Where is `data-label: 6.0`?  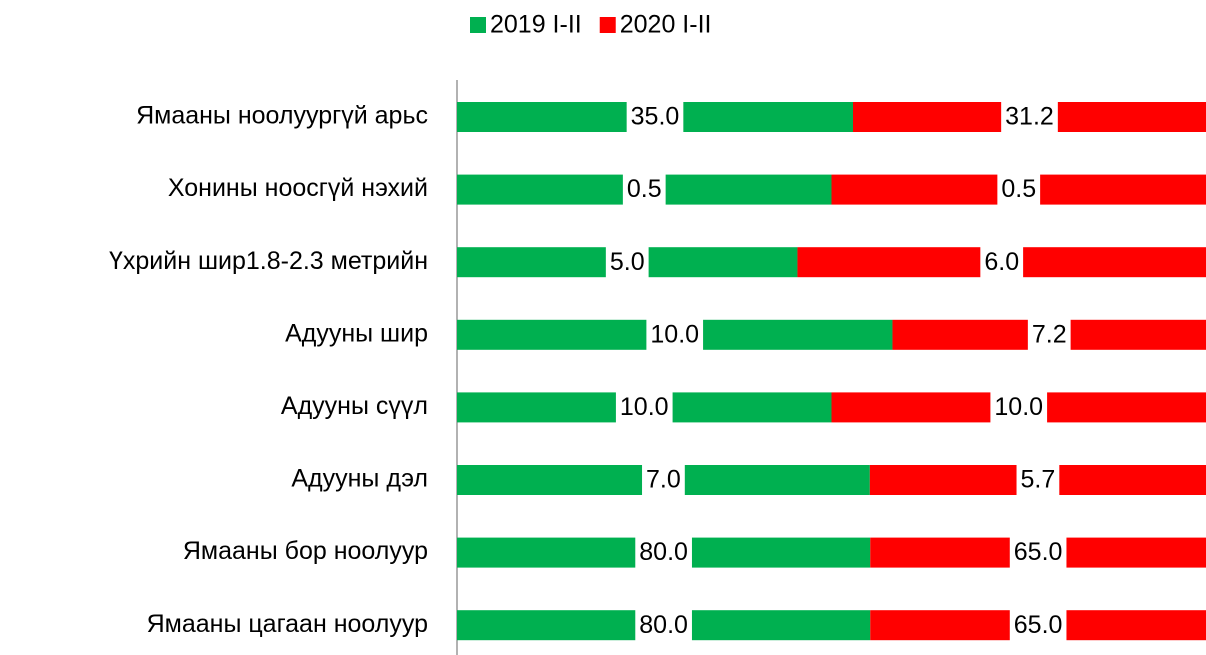
data-label: 6.0 is located at coordinates (1001, 262).